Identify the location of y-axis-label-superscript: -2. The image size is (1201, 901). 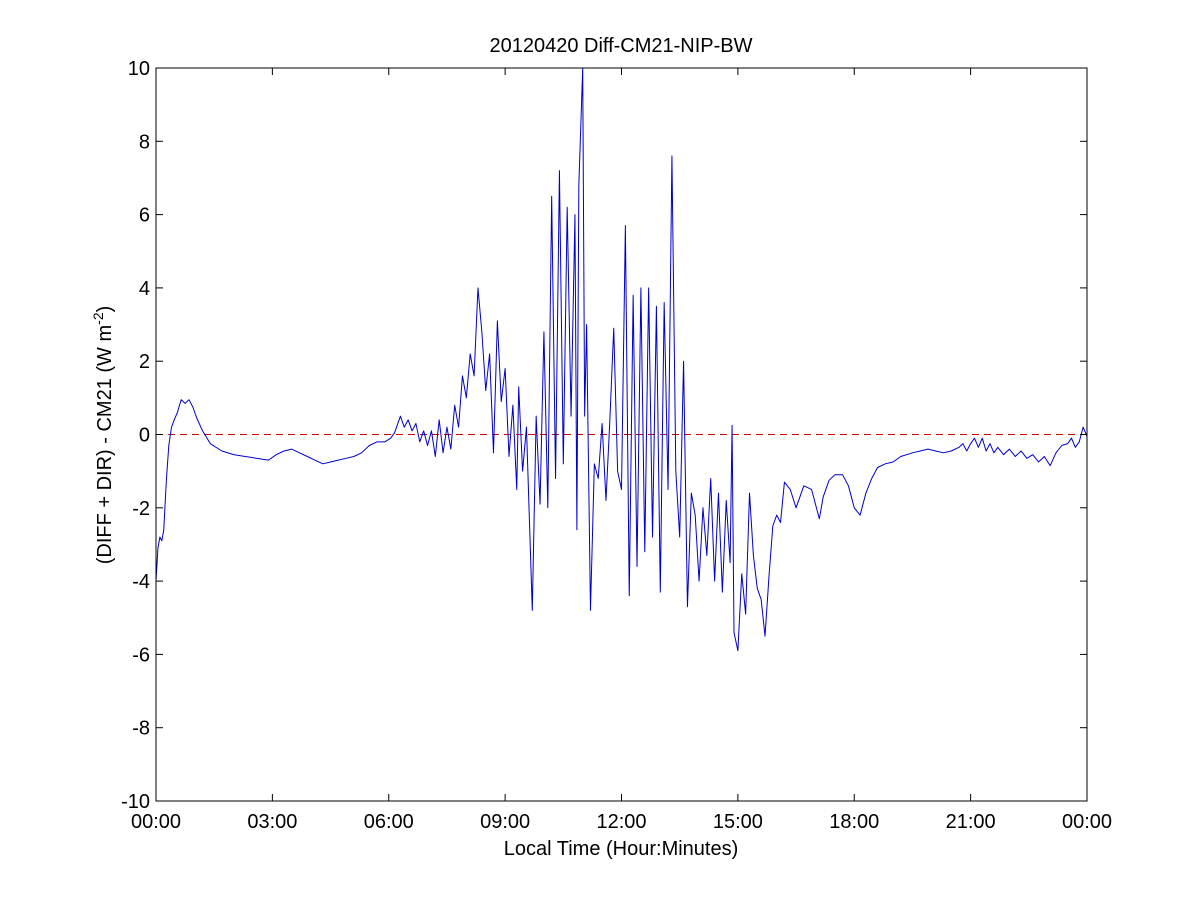
(98, 318).